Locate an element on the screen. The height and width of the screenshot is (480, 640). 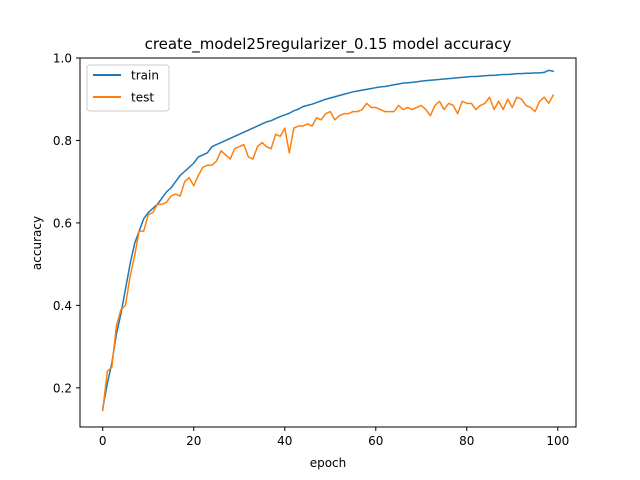
y-tick-label: 0.6 is located at coordinates (62, 223).